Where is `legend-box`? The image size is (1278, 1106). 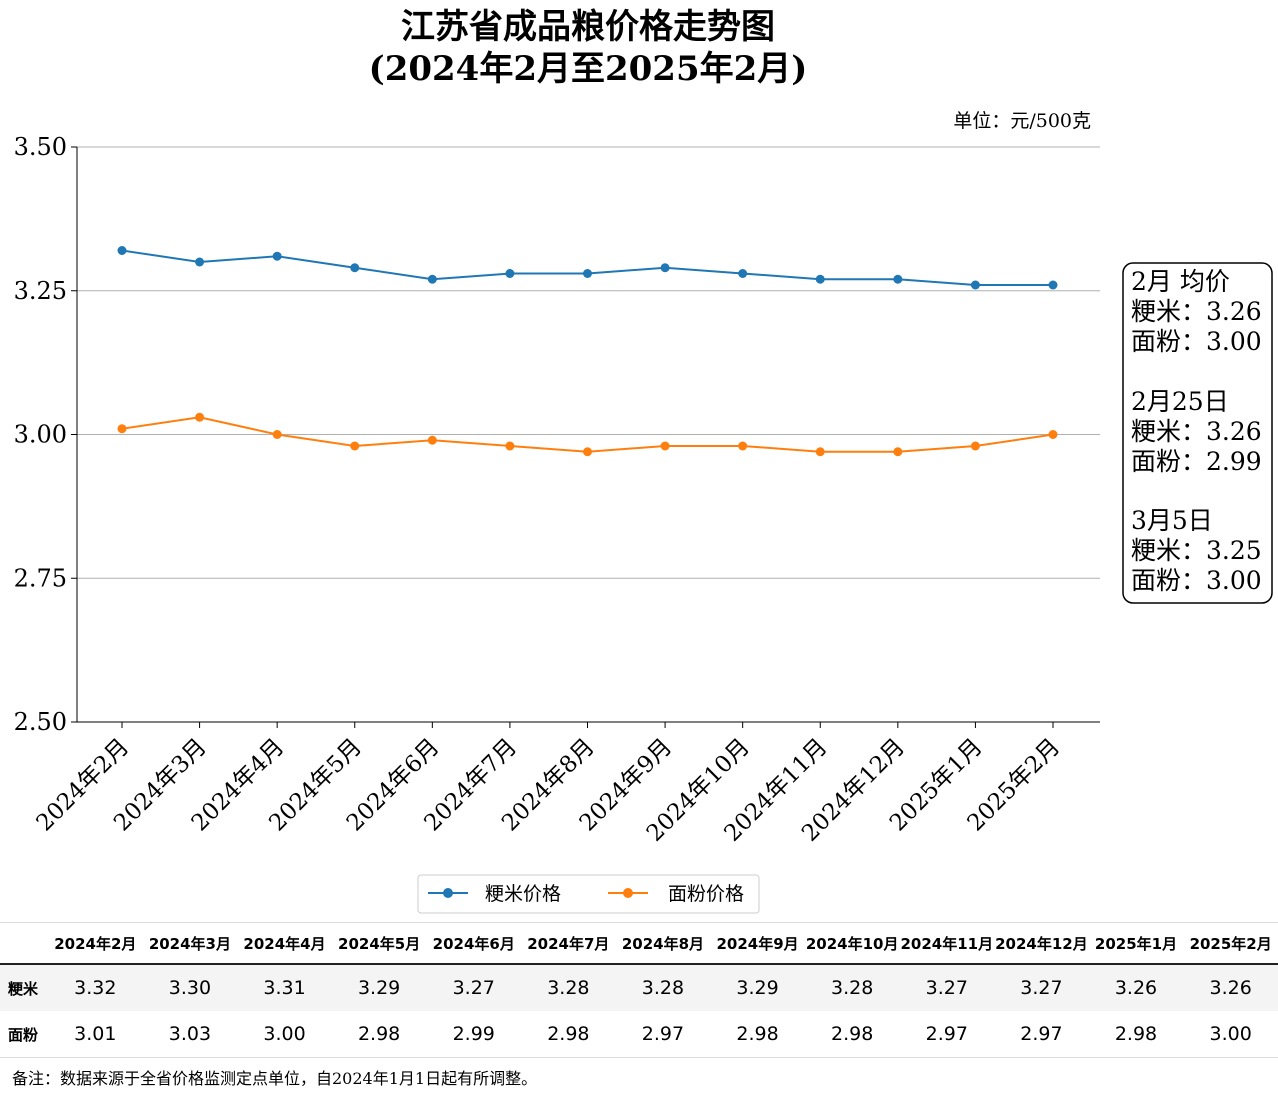 legend-box is located at coordinates (588, 894).